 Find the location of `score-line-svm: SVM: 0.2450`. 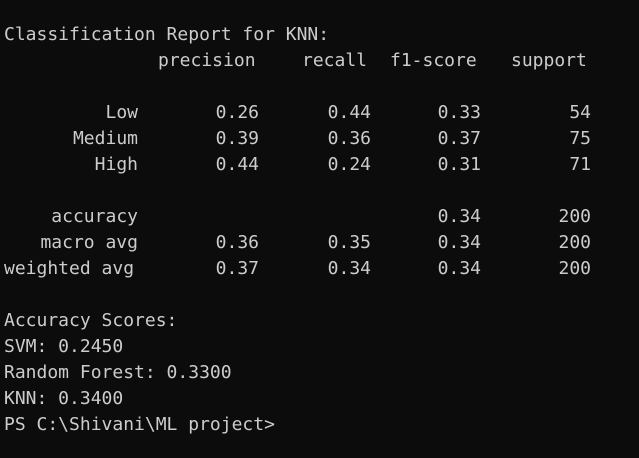

score-line-svm: SVM: 0.2450 is located at coordinates (64, 346).